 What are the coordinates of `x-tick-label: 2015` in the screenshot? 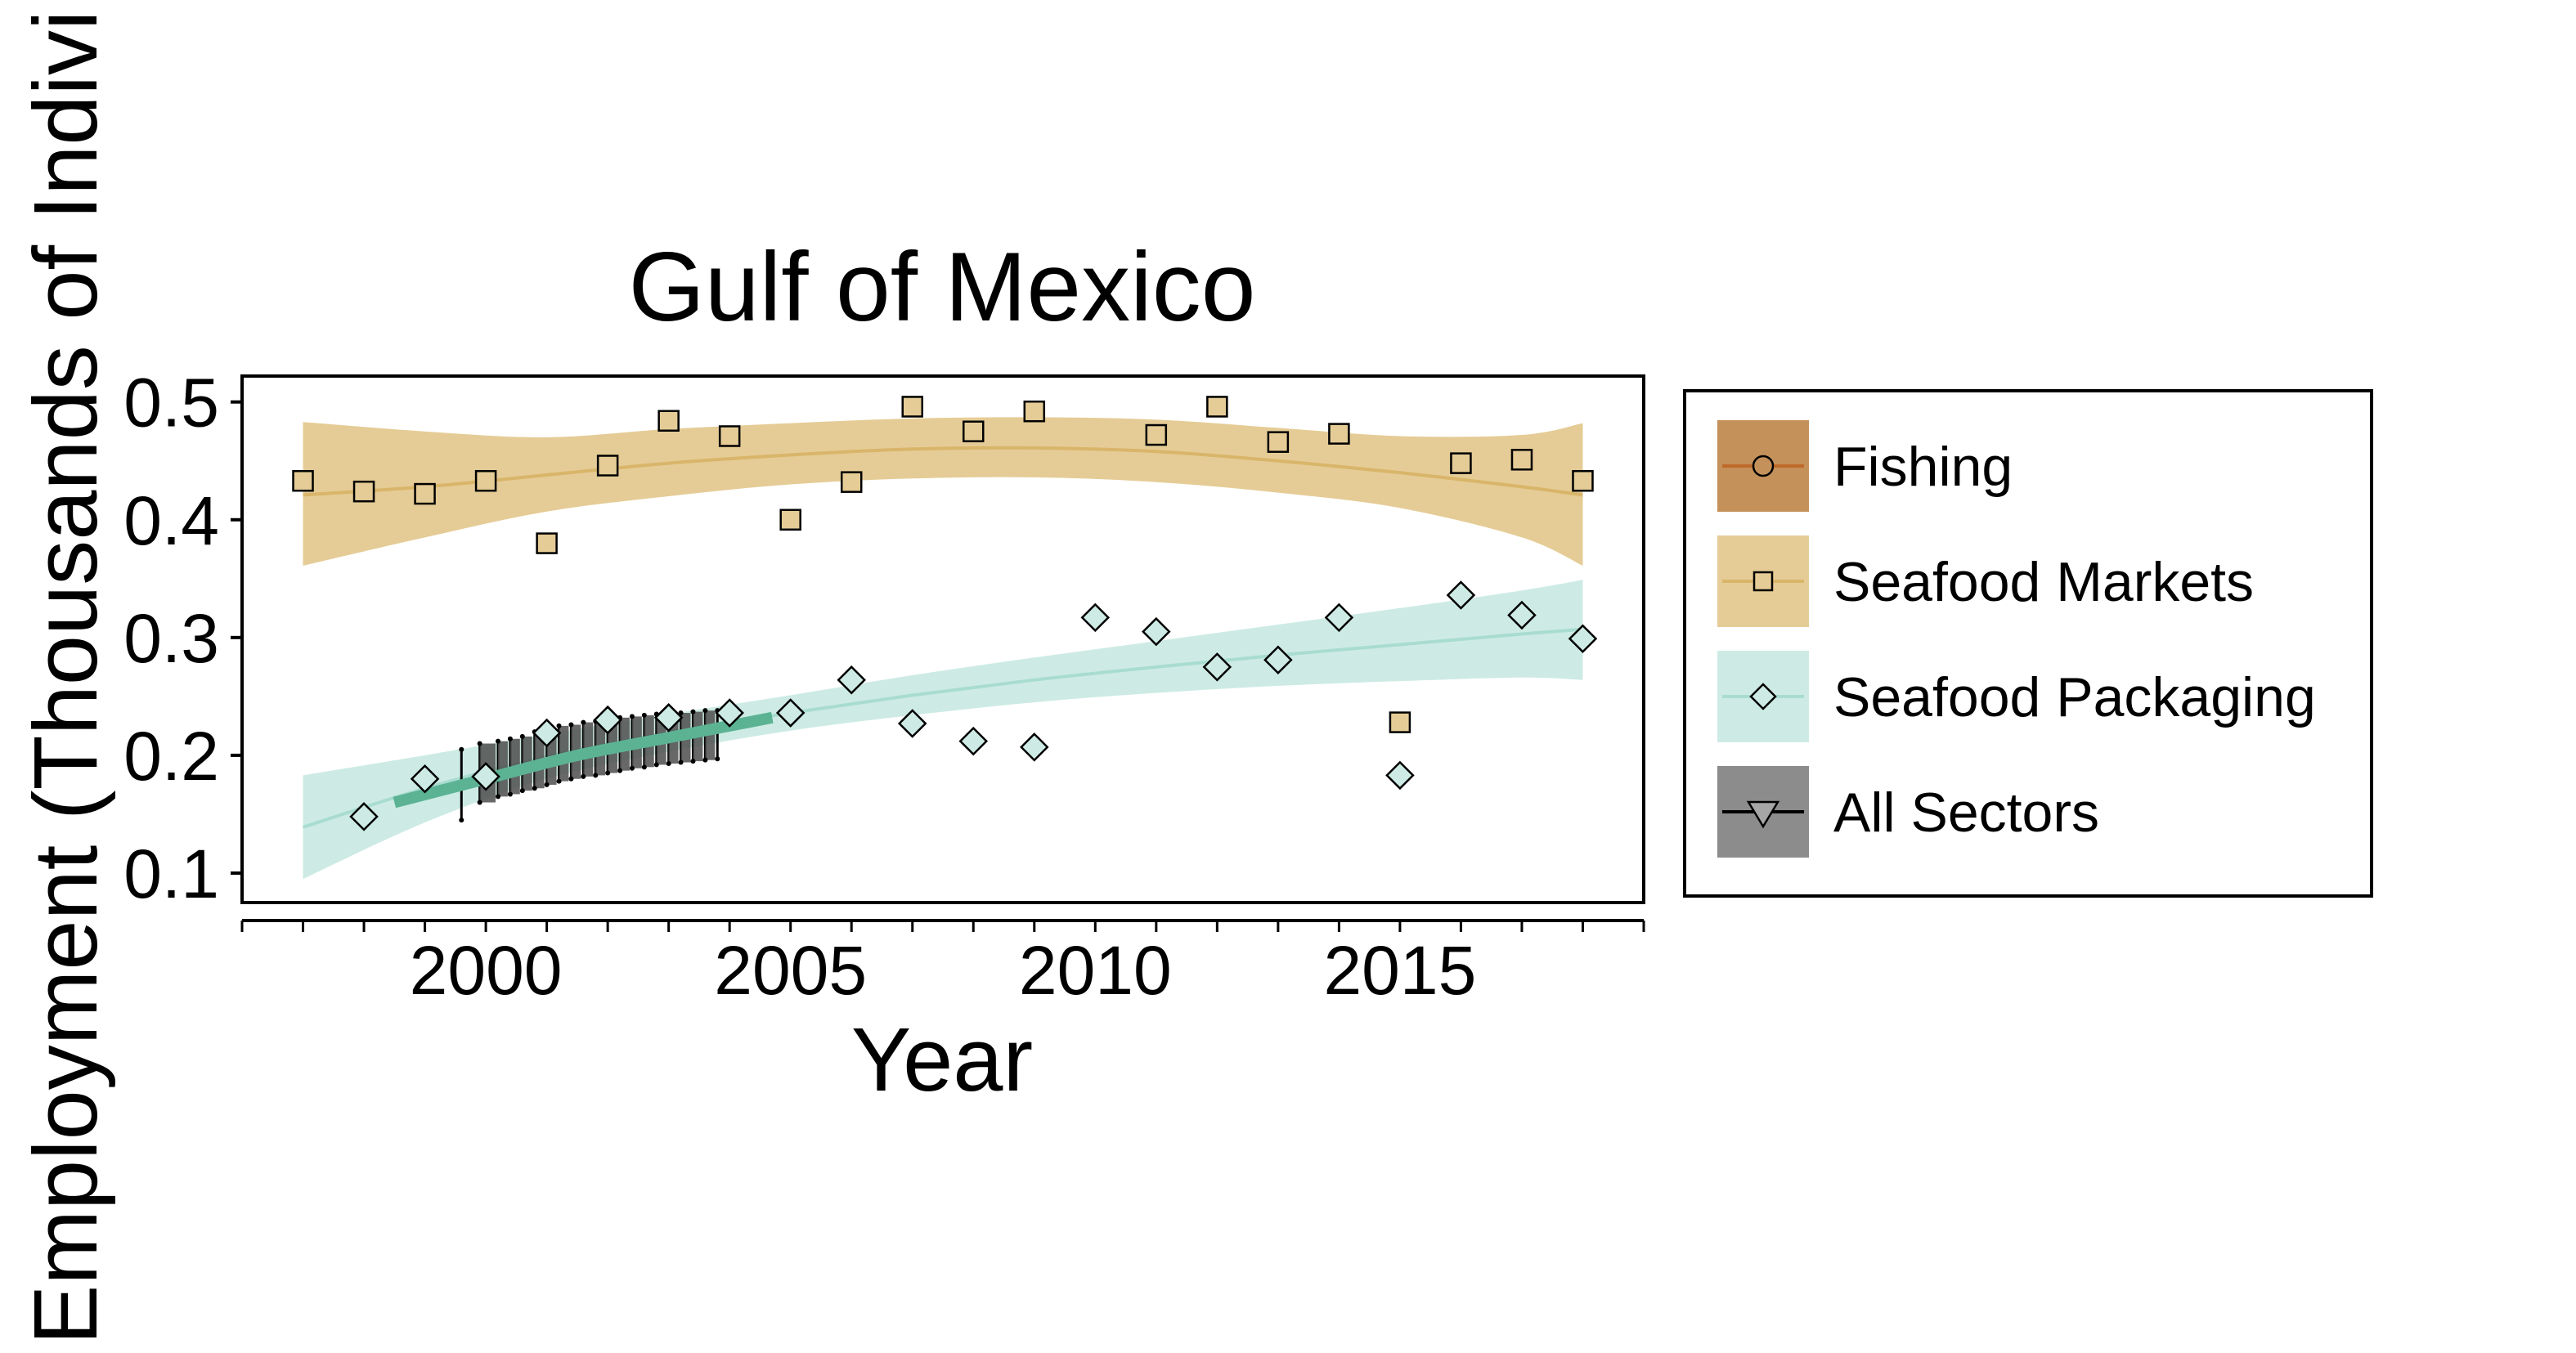 It's located at (1400, 970).